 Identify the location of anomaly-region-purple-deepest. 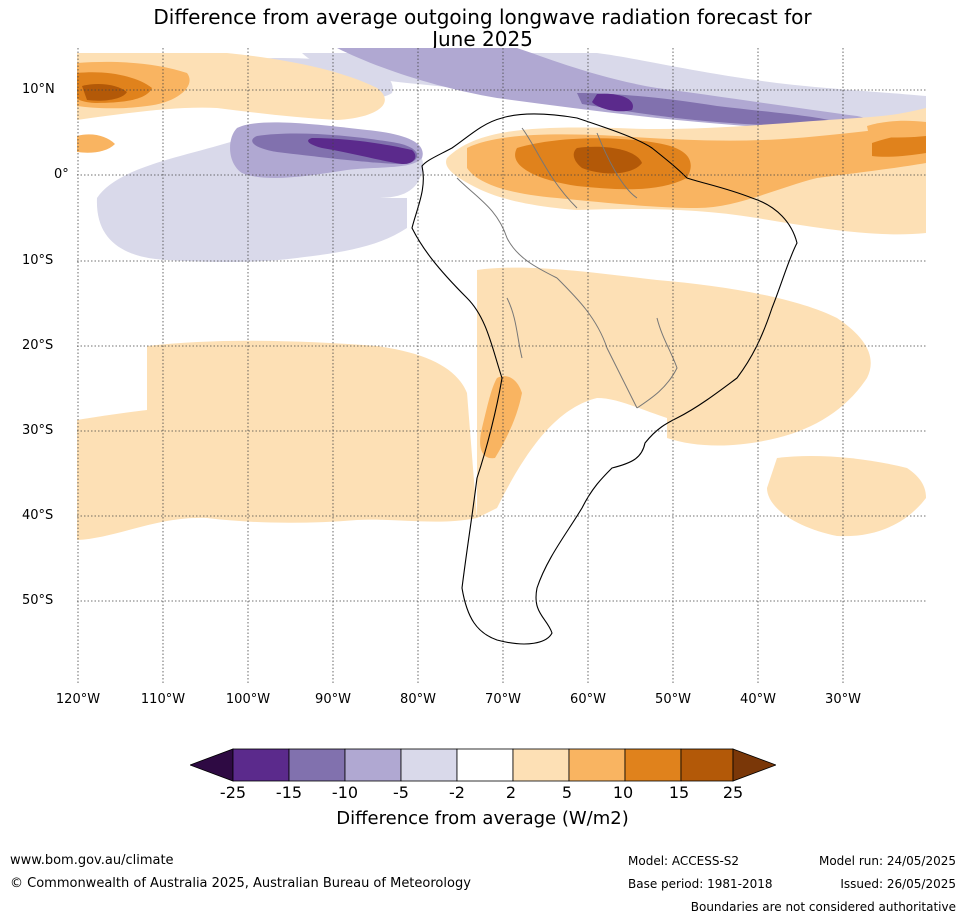
(362, 151).